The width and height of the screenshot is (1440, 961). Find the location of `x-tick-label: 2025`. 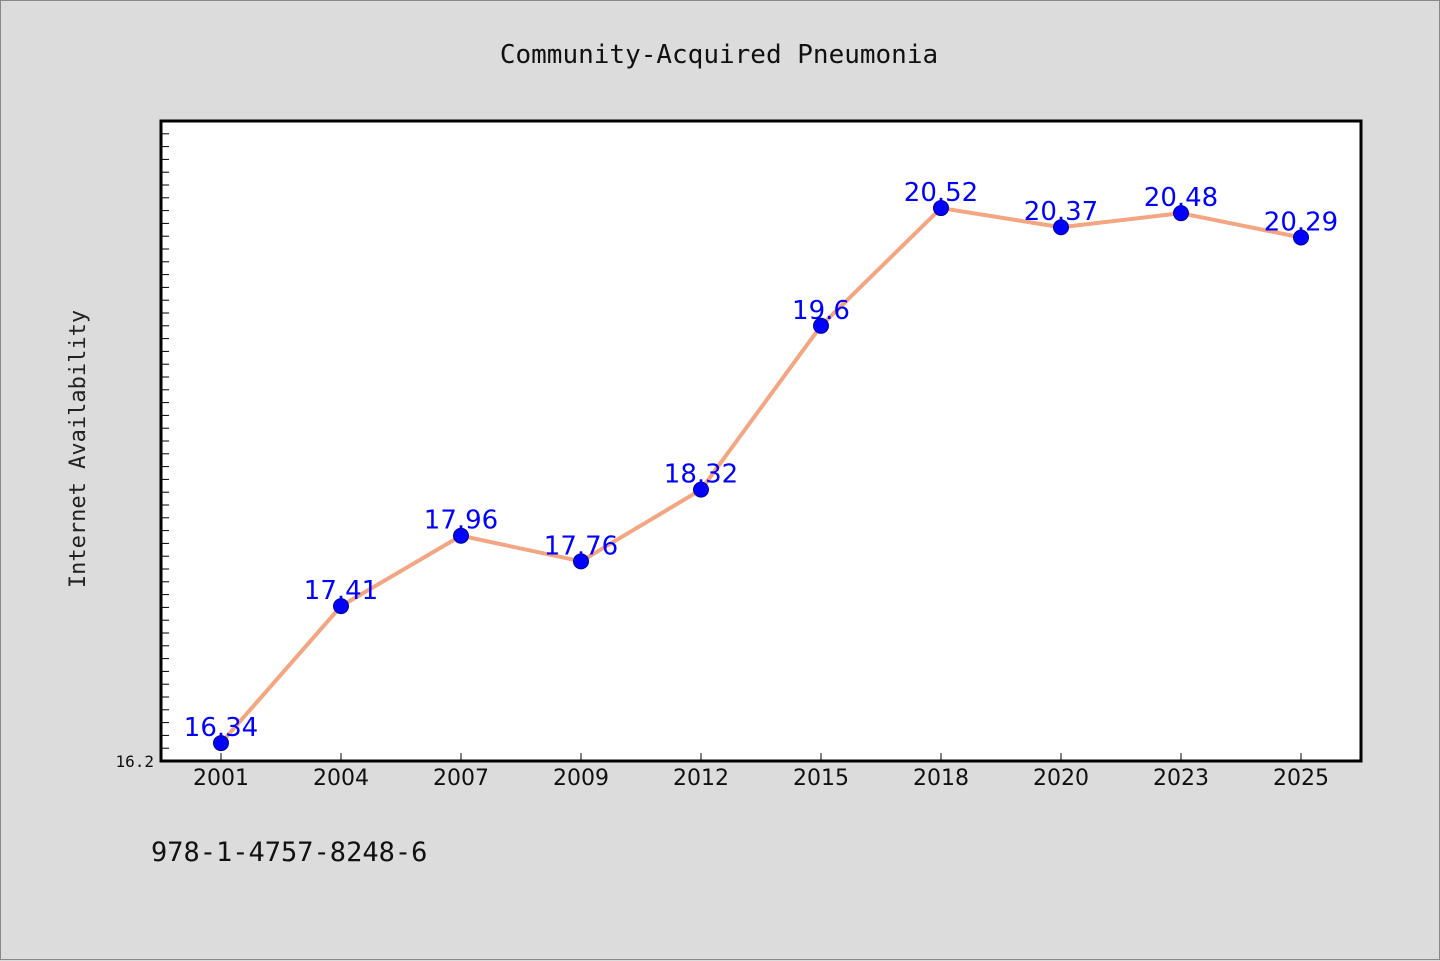

x-tick-label: 2025 is located at coordinates (1301, 778).